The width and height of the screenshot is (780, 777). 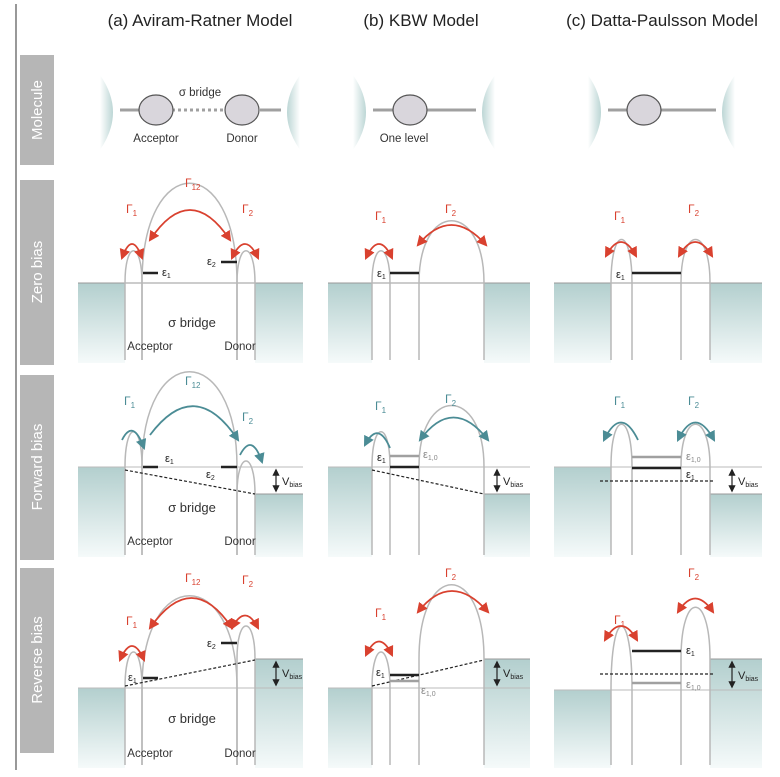 I want to click on zero-bias-kbw: ε1 Γ1 Γ2, so click(x=429, y=282).